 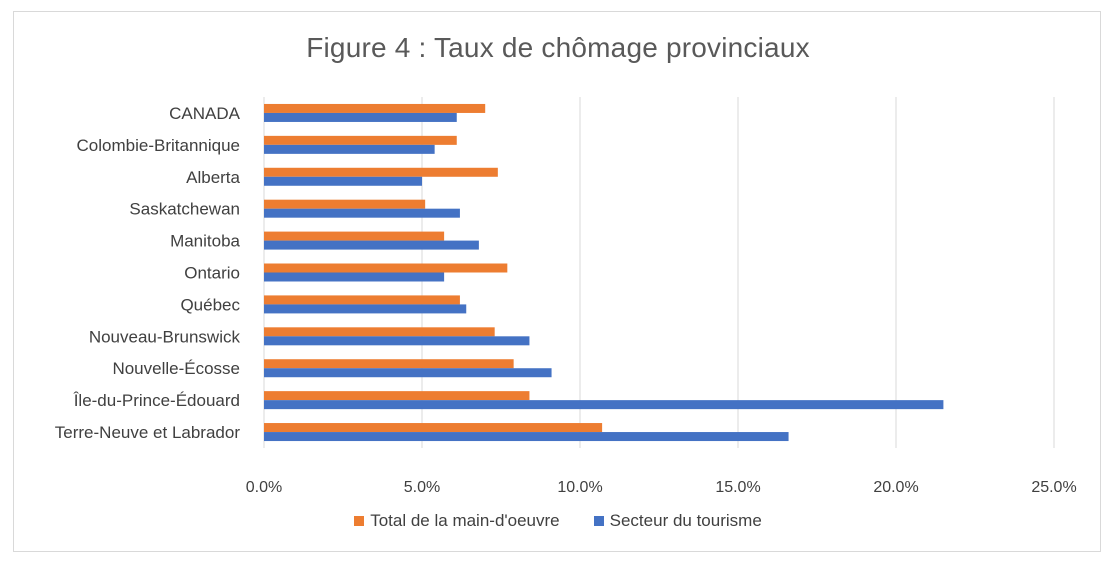 What do you see at coordinates (1053, 487) in the screenshot?
I see `x-tick-label: 25.0%` at bounding box center [1053, 487].